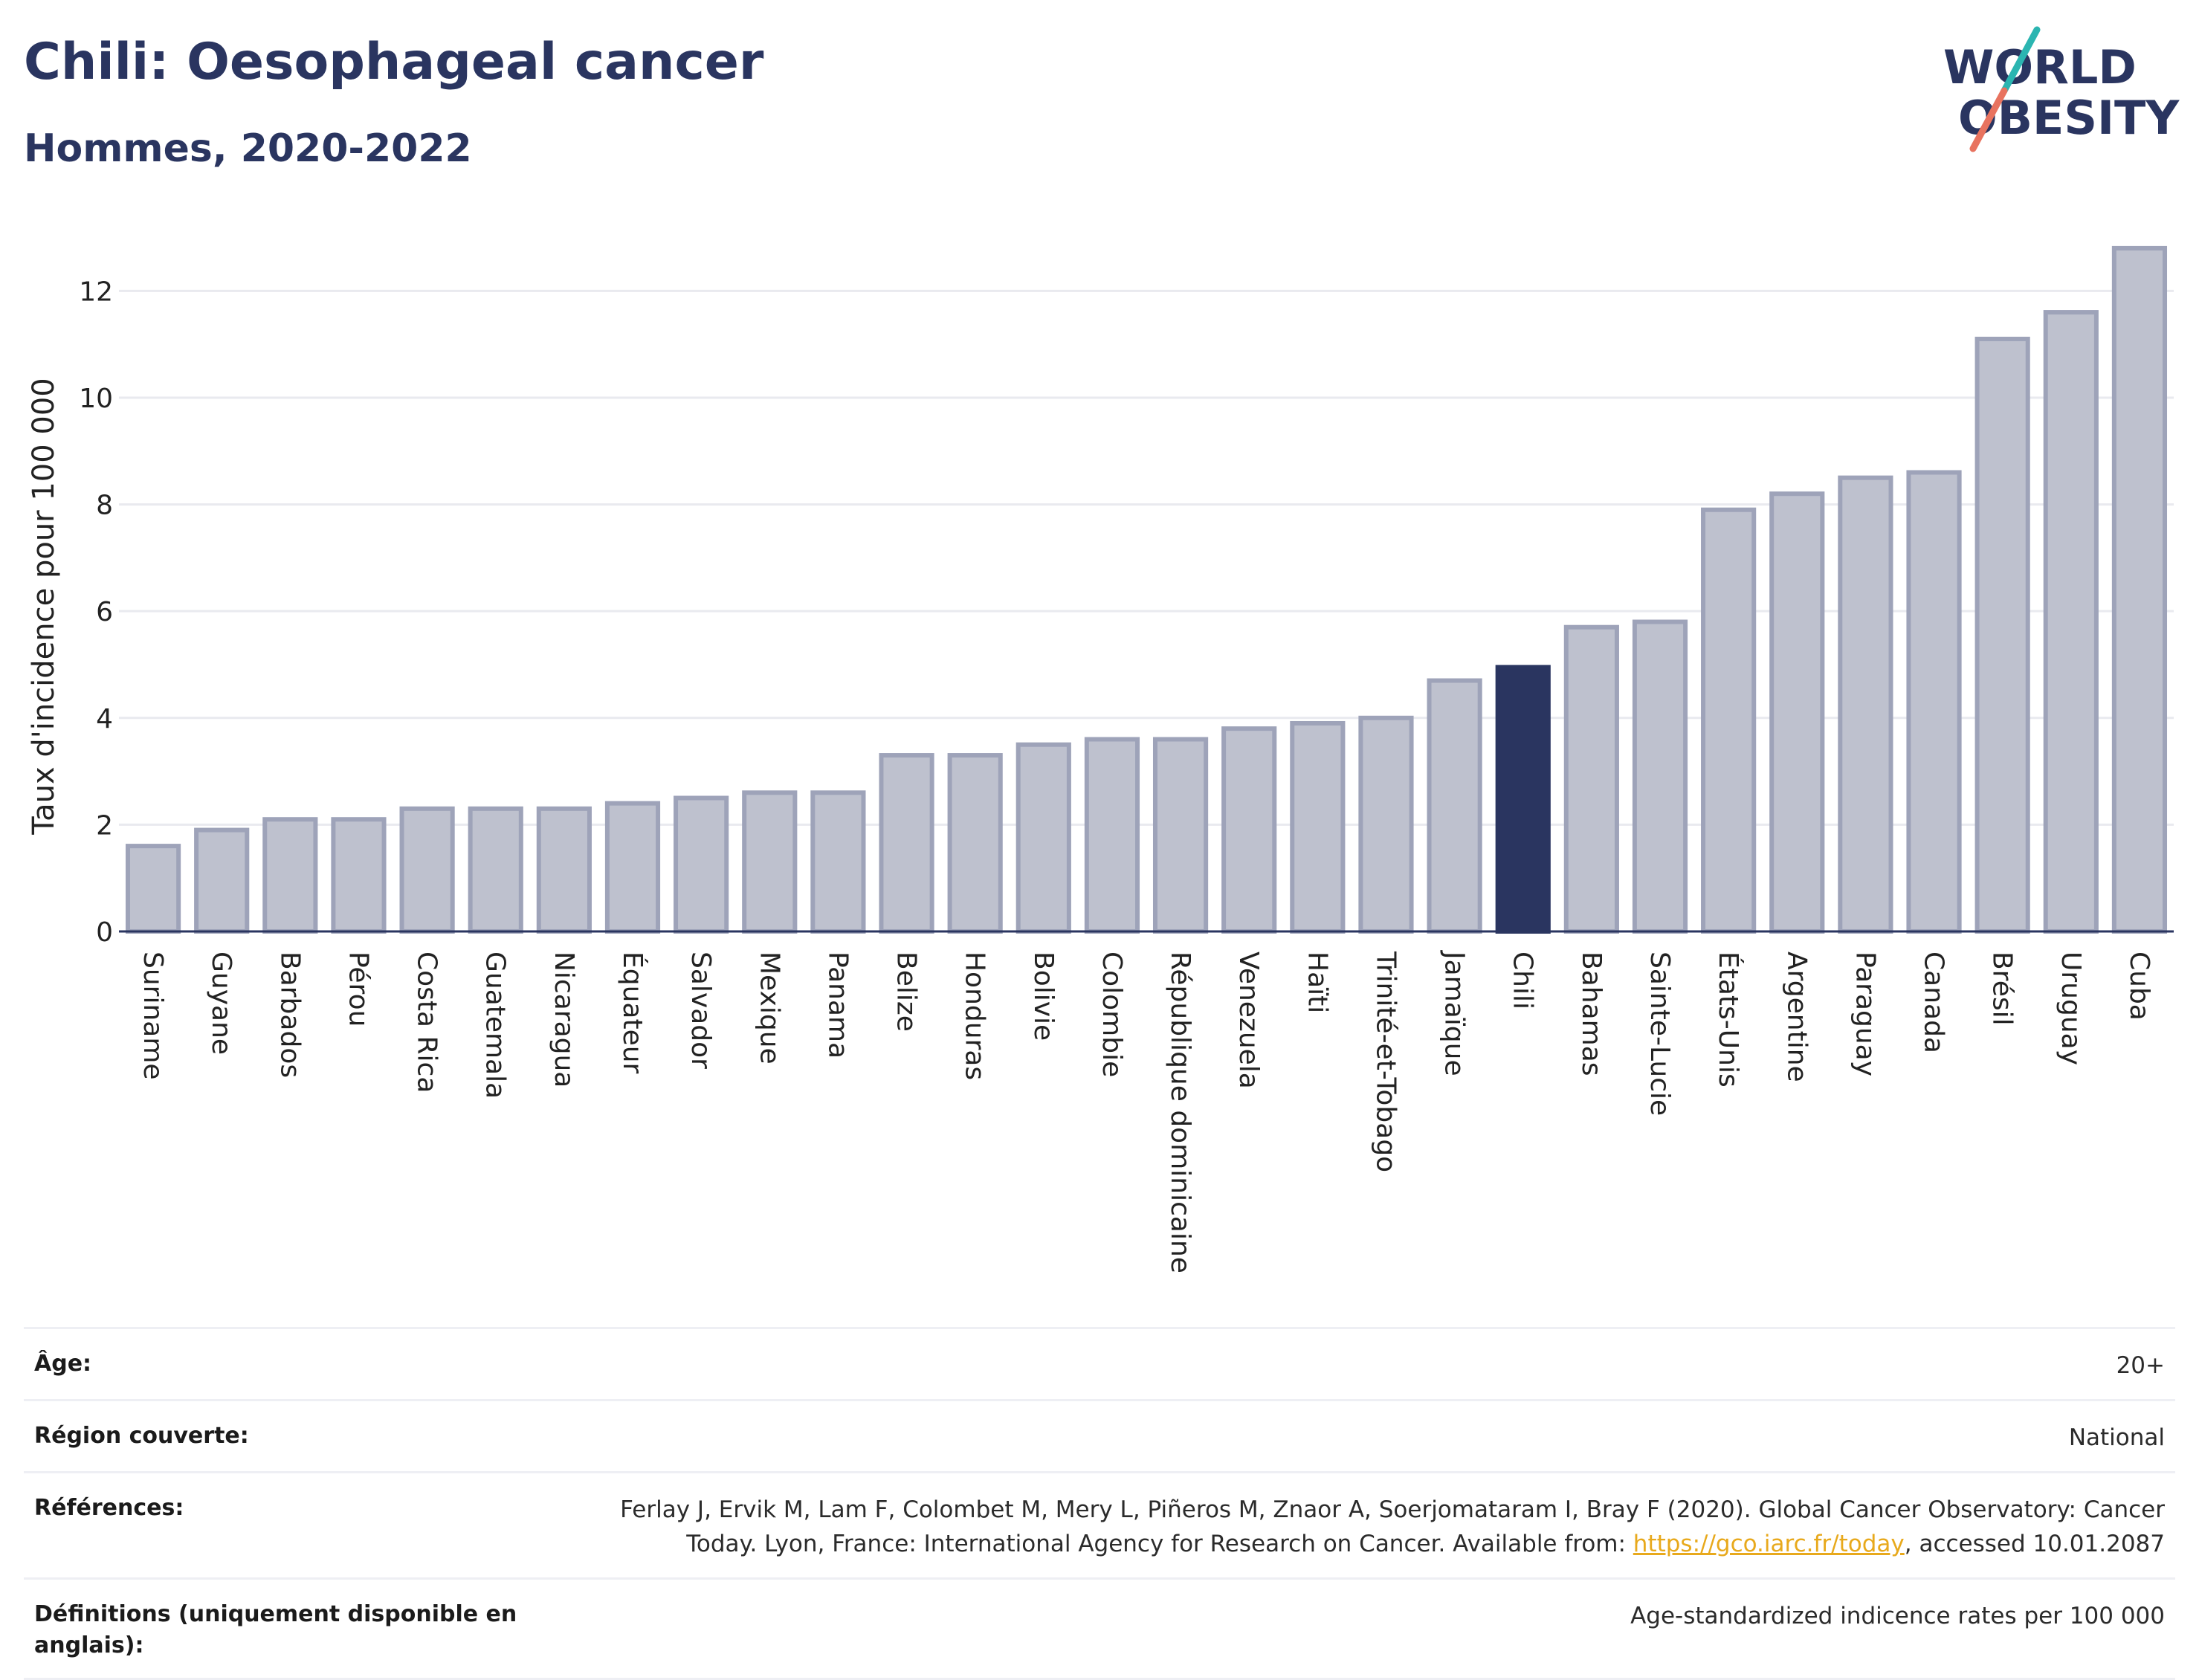 The width and height of the screenshot is (2199, 1680). Describe the element at coordinates (104, 612) in the screenshot. I see `y-tick-label: 6` at that location.